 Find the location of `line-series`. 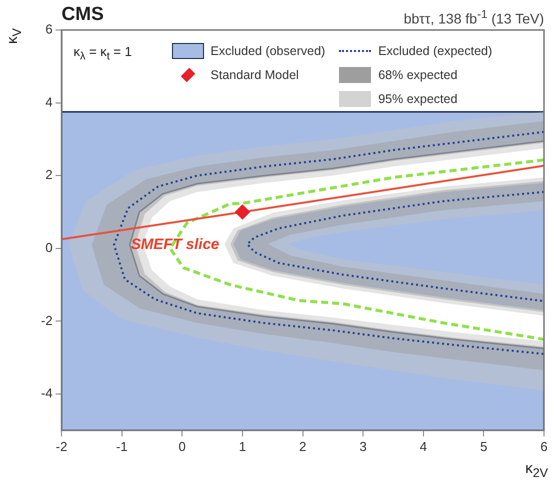

line-series is located at coordinates (395, 246).